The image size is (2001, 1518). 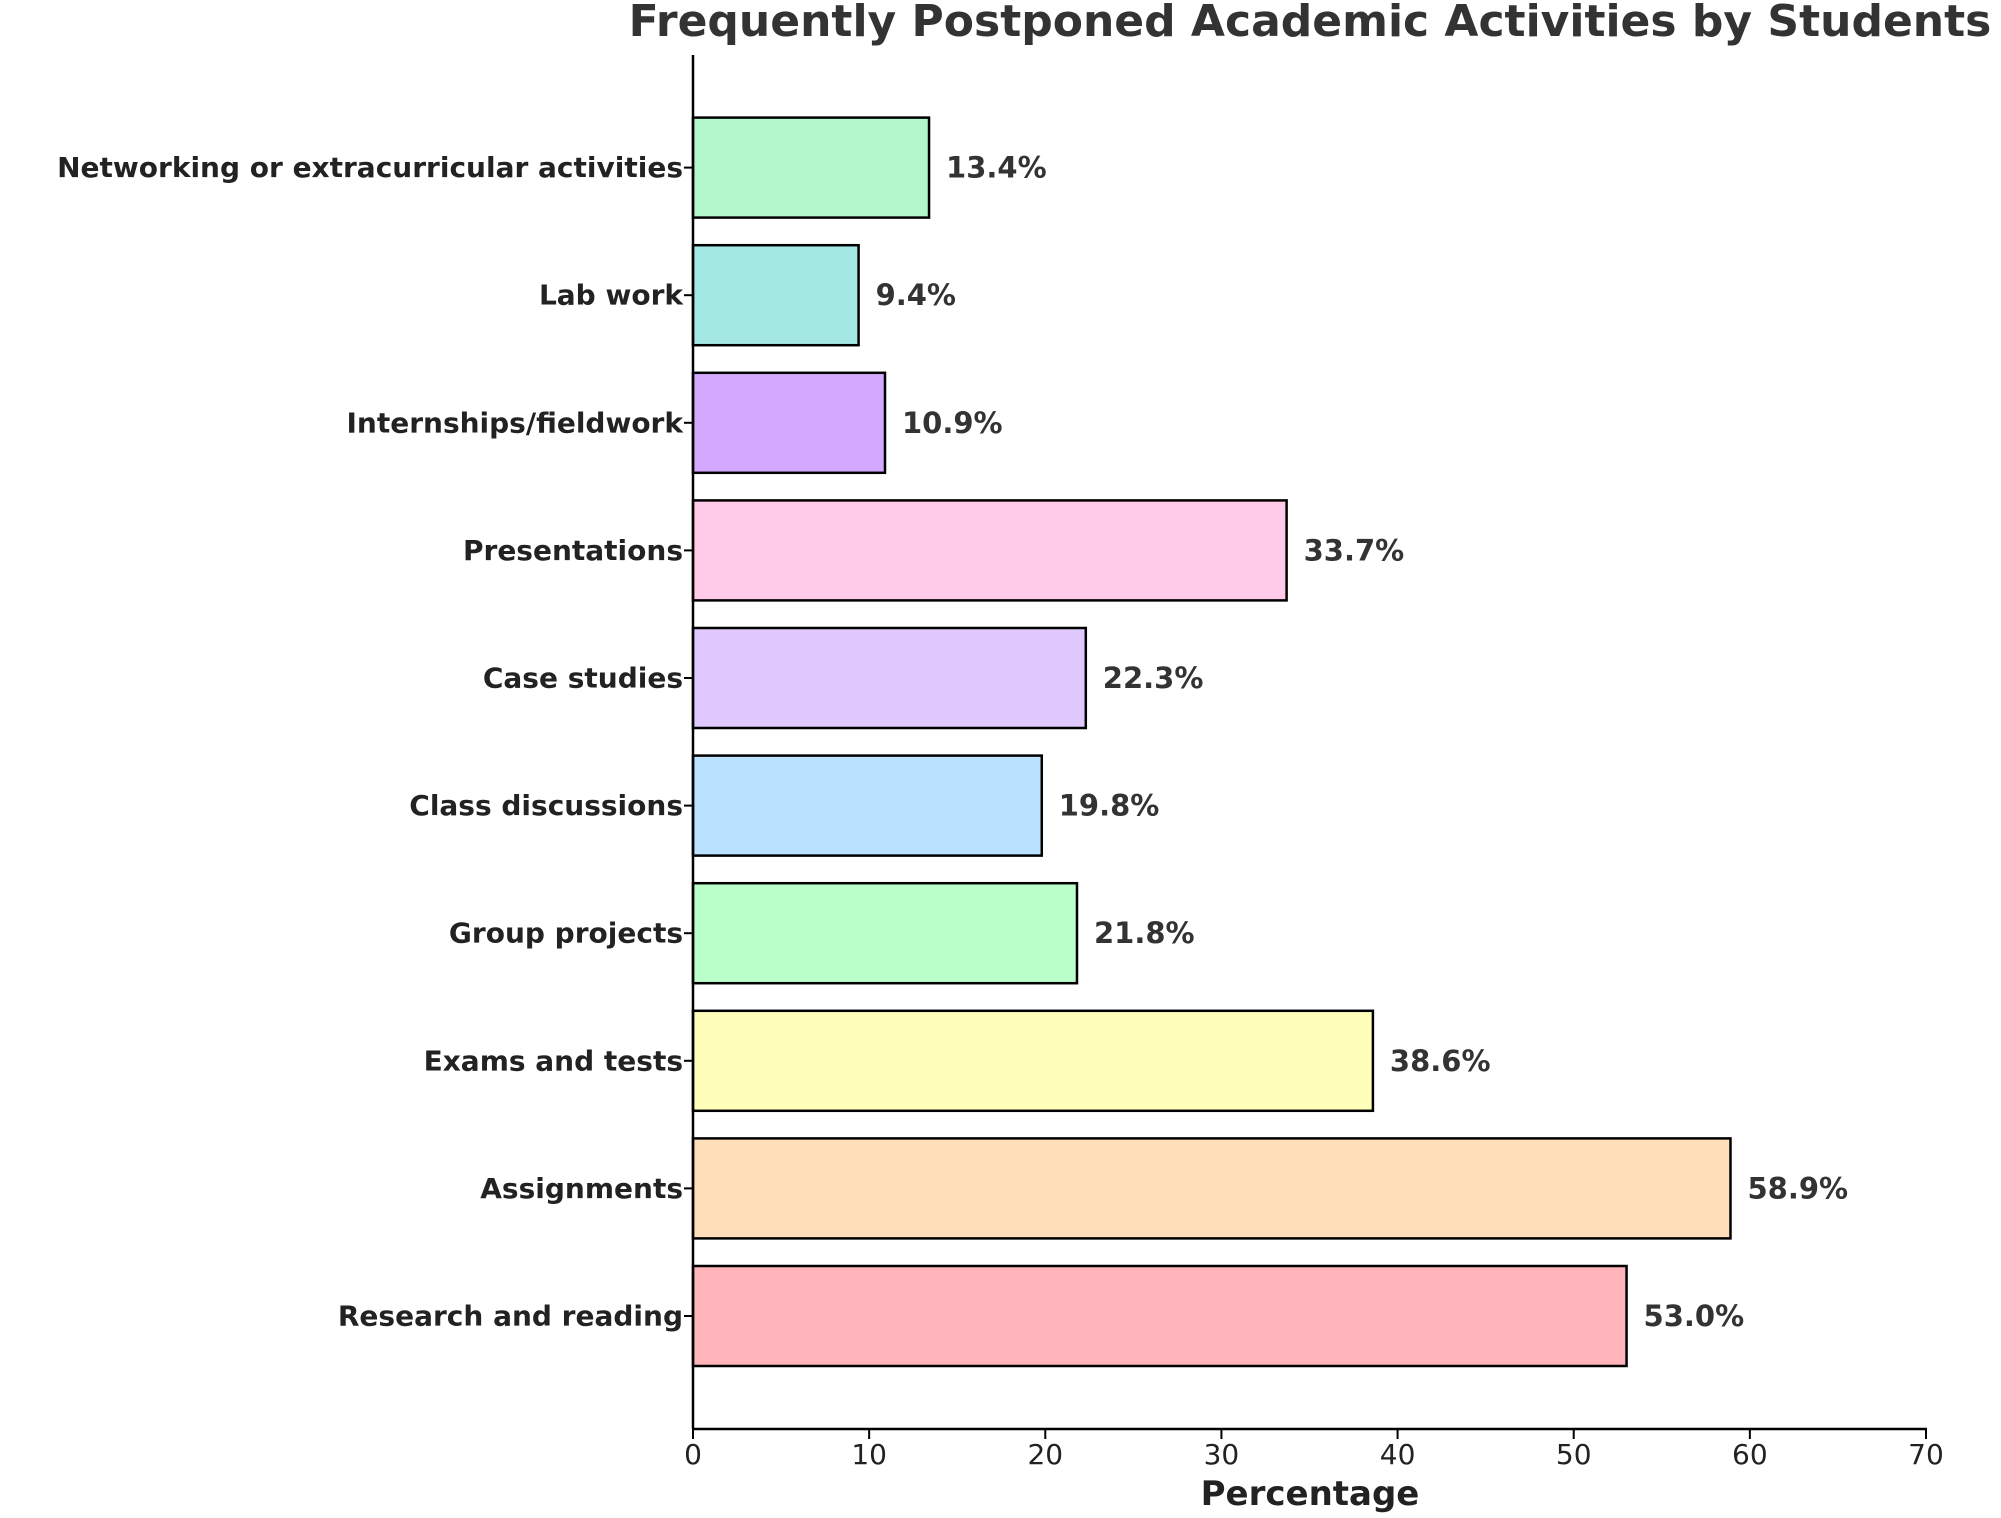 I want to click on y-tick-label: Group projects, so click(x=566, y=933).